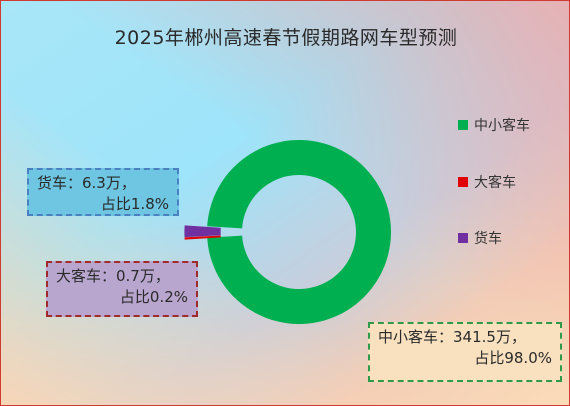  Describe the element at coordinates (495, 183) in the screenshot. I see `legend-label-1: 大客车` at that location.